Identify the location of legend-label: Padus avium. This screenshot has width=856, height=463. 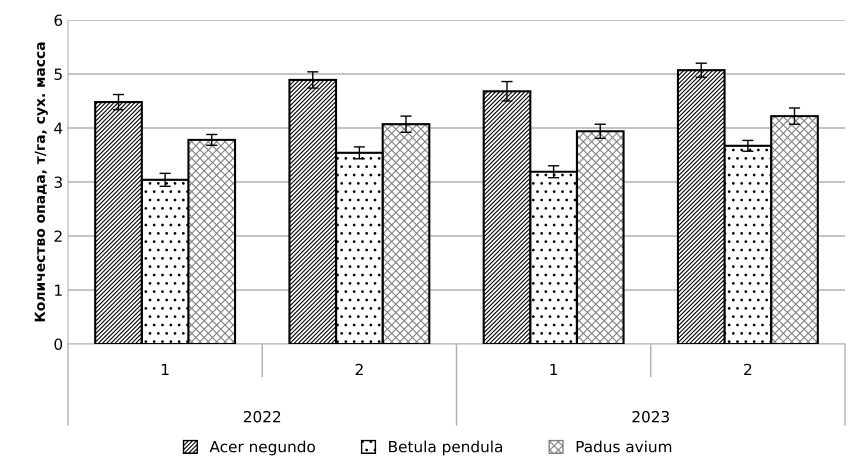
(624, 446).